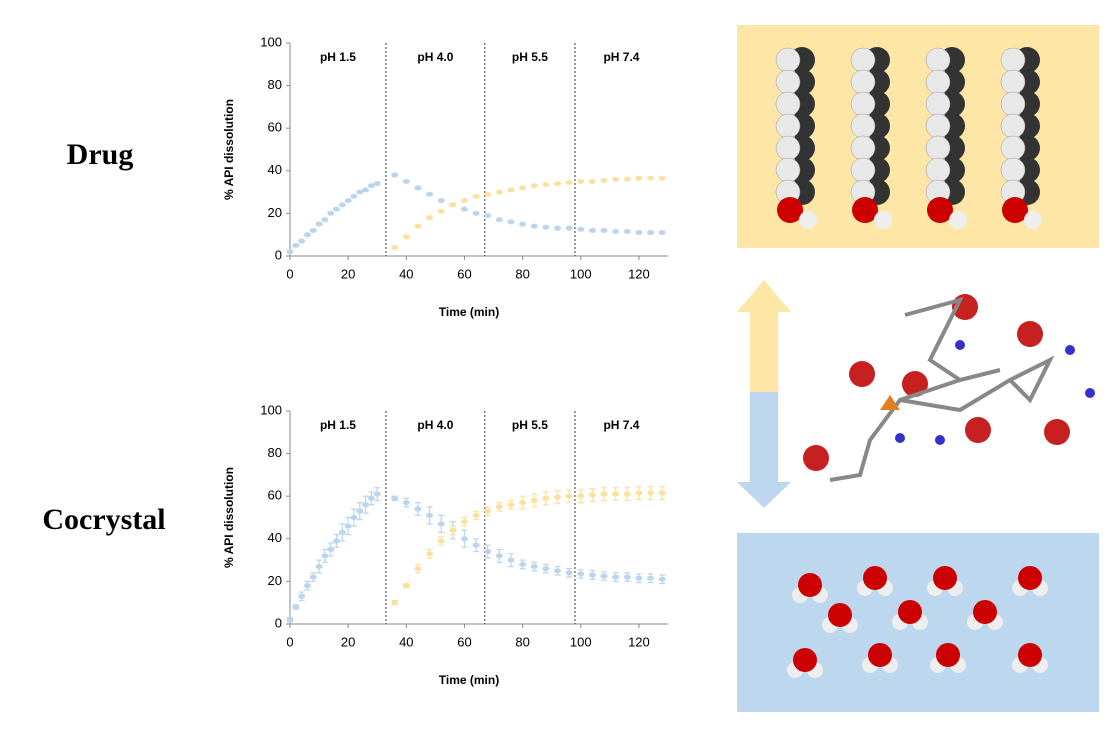 Image resolution: width=1115 pixels, height=734 pixels. What do you see at coordinates (764, 336) in the screenshot?
I see `arrow-up` at bounding box center [764, 336].